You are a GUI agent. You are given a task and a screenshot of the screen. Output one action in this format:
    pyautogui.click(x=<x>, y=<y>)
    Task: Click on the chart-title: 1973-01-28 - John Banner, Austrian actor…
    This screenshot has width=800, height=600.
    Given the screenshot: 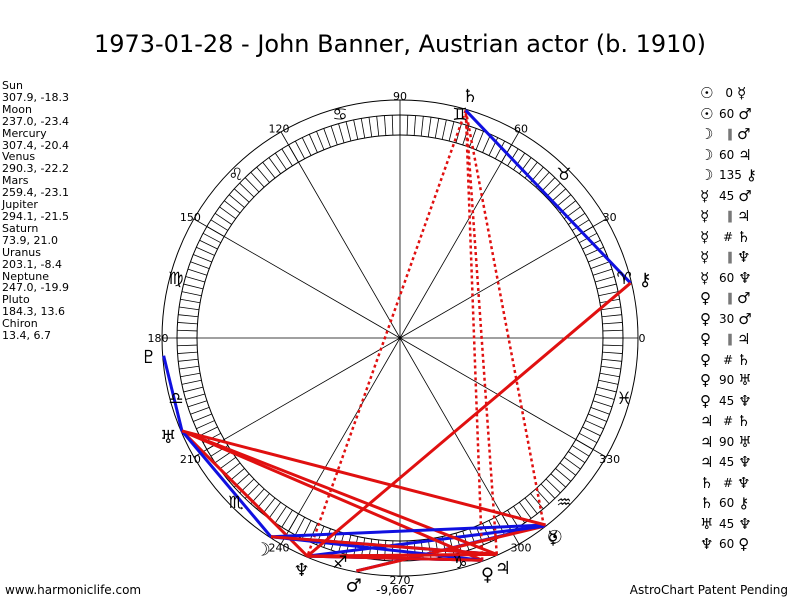 What is the action you would take?
    pyautogui.click(x=400, y=44)
    